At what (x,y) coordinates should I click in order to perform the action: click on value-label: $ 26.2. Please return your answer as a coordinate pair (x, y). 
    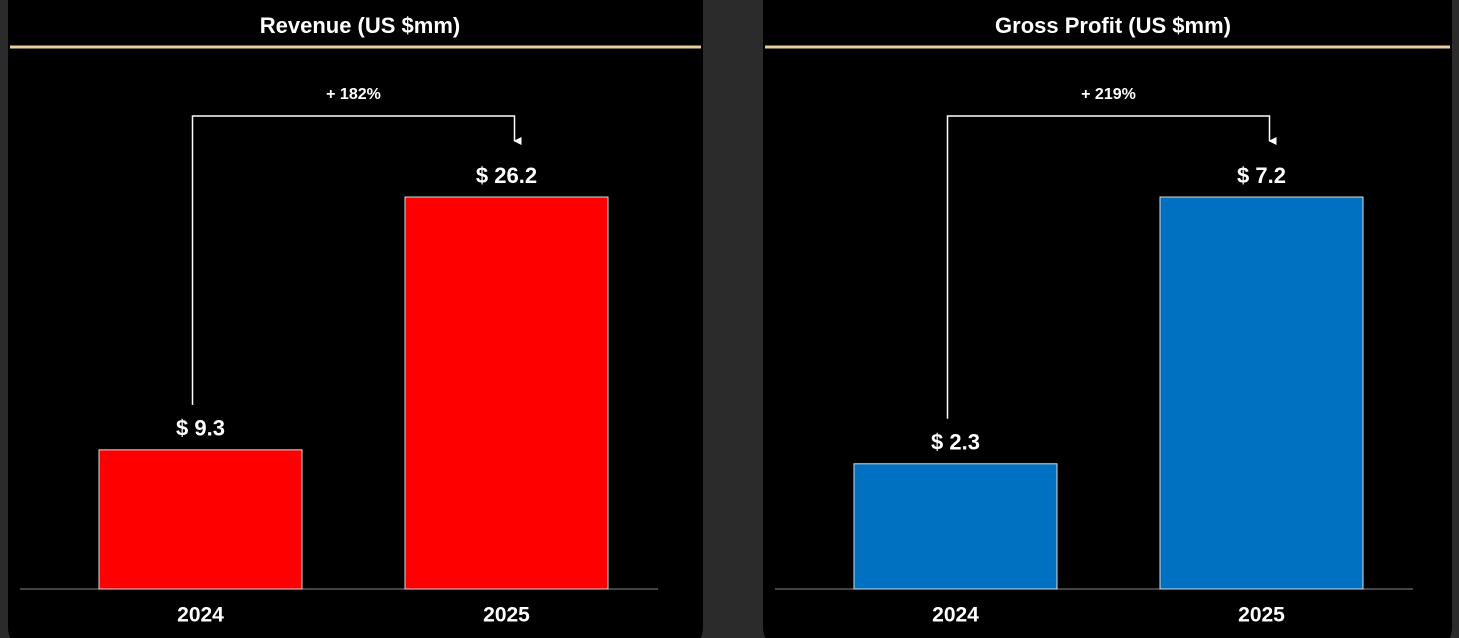
    Looking at the image, I should click on (506, 175).